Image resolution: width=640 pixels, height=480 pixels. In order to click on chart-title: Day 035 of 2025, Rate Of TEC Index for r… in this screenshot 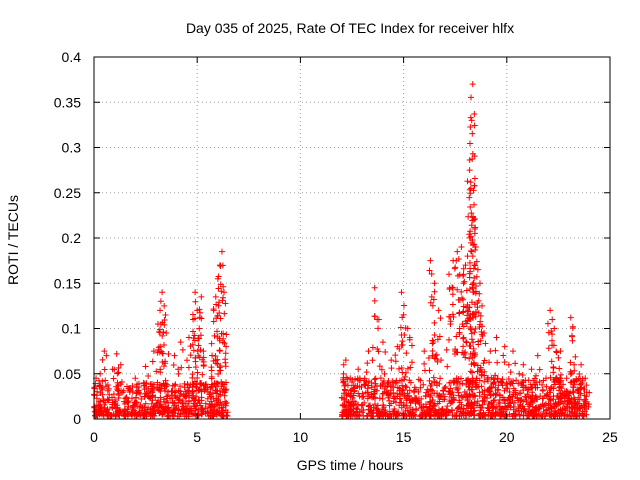, I will do `click(350, 28)`.